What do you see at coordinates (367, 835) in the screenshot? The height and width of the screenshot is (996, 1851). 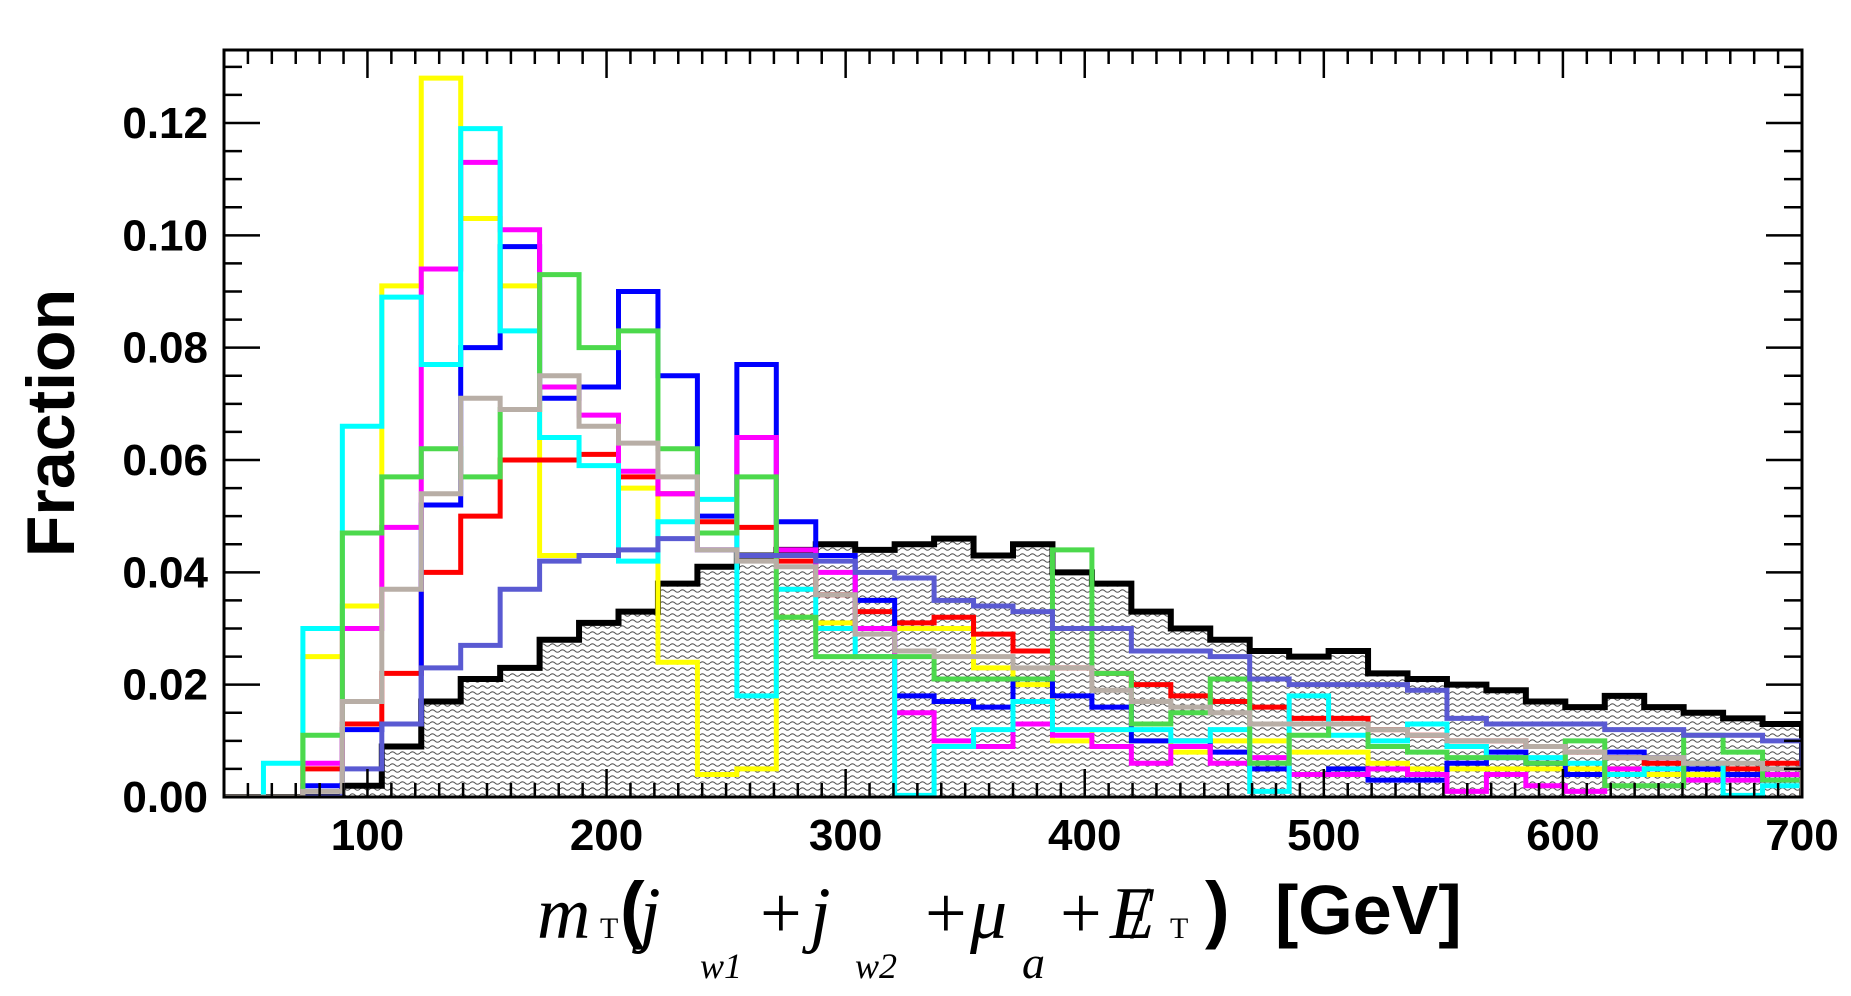 I see `x-tick-label-100: 100` at bounding box center [367, 835].